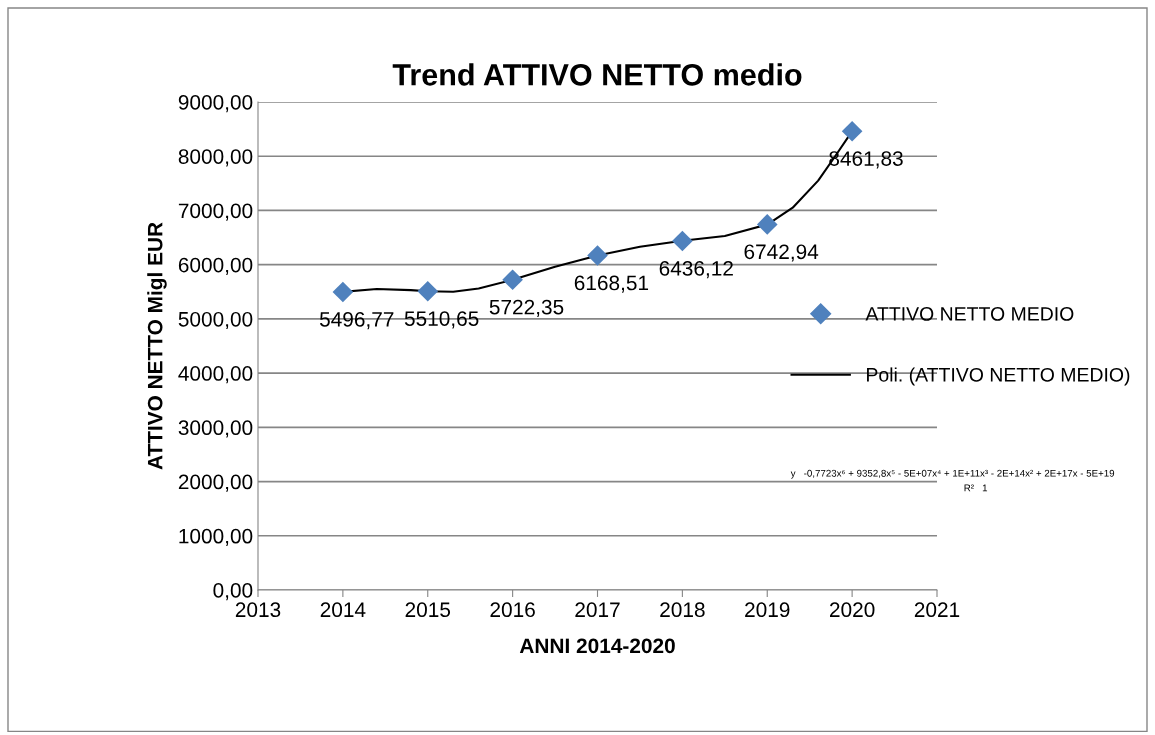 The height and width of the screenshot is (735, 1155). I want to click on y-tick-label: 7000,00, so click(215, 212).